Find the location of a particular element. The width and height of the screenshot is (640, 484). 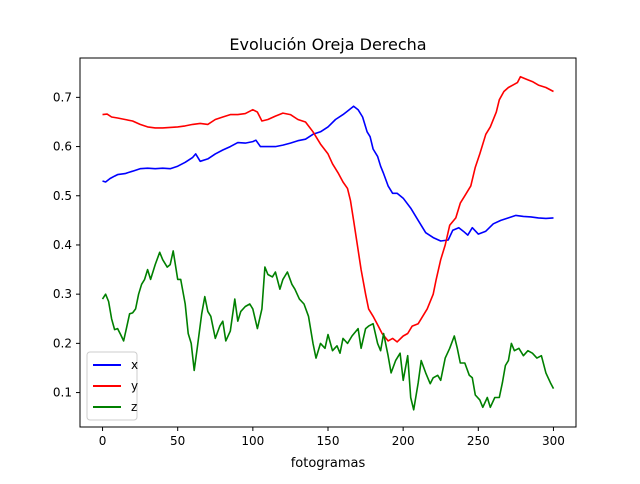

x-axis-label: fotogramas is located at coordinates (328, 463).